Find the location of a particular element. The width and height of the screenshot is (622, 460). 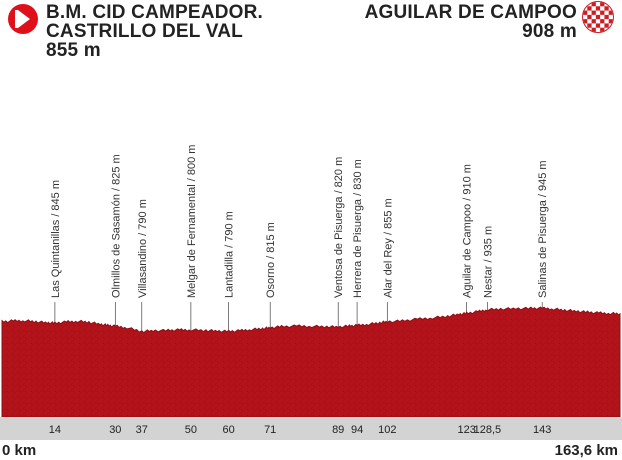

km-tick-label: 143 is located at coordinates (542, 430).